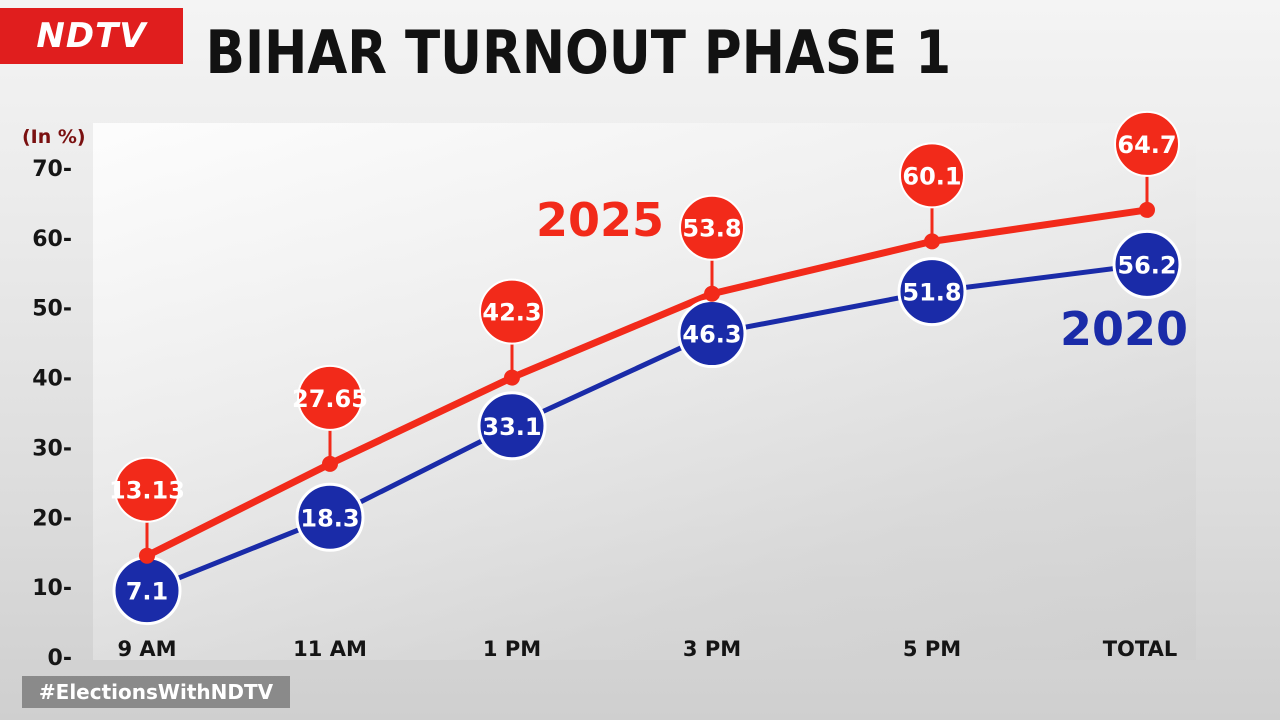  I want to click on logo-text: NDTV, so click(91, 36).